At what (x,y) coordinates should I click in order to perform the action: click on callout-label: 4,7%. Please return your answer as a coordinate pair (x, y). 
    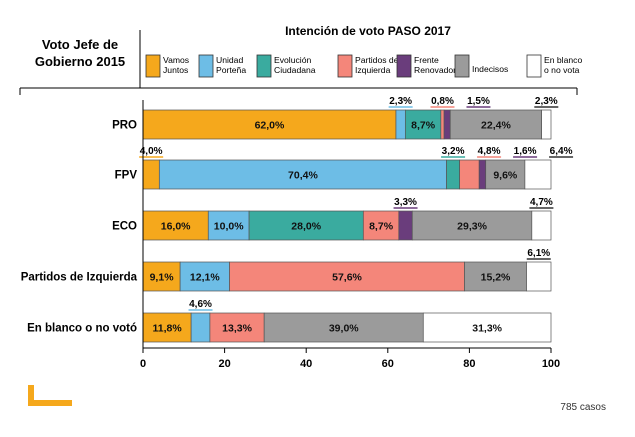
    Looking at the image, I should click on (541, 202).